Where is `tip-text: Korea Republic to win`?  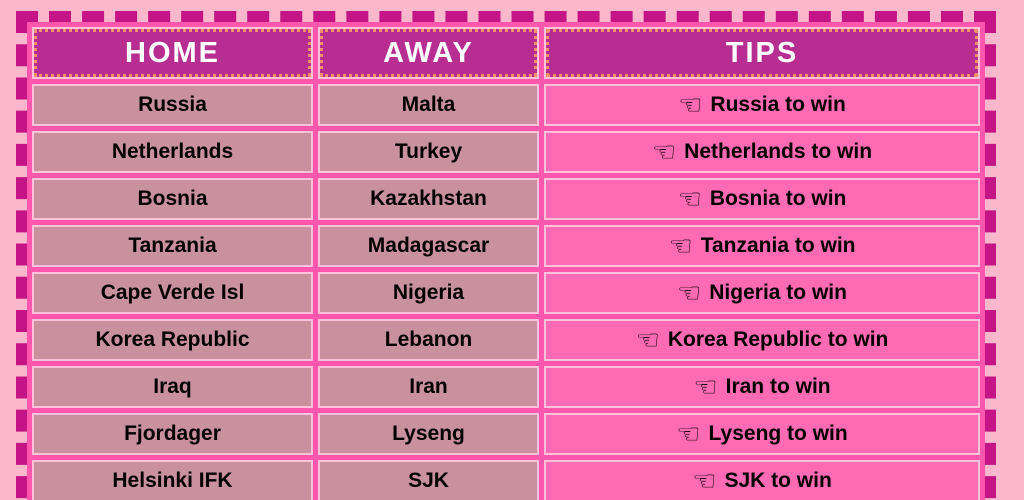
tip-text: Korea Republic to win is located at coordinates (778, 339).